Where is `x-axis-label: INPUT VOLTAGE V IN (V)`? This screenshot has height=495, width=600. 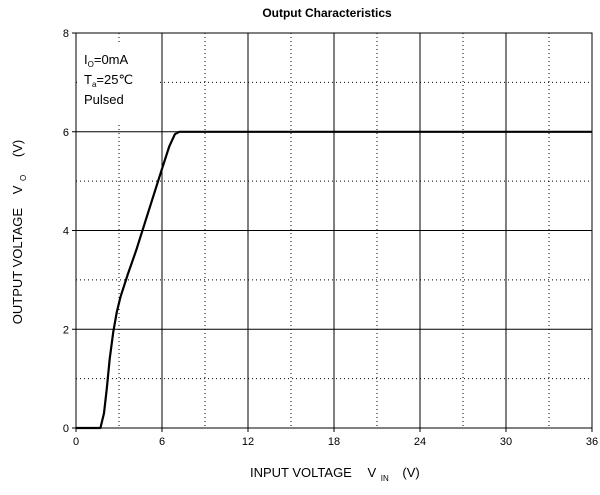
x-axis-label: INPUT VOLTAGE V IN (V) is located at coordinates (335, 474).